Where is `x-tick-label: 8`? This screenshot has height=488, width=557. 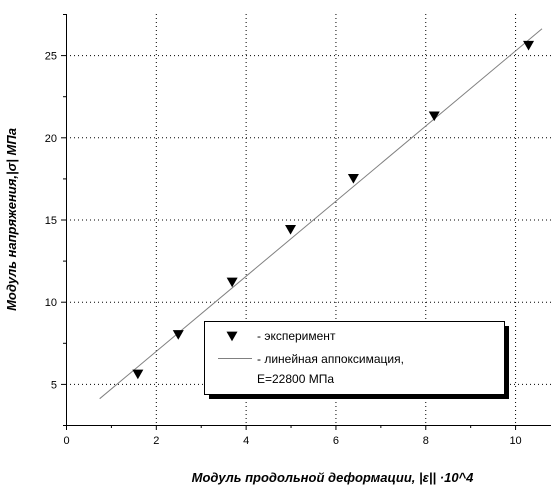
x-tick-label: 8 is located at coordinates (426, 441).